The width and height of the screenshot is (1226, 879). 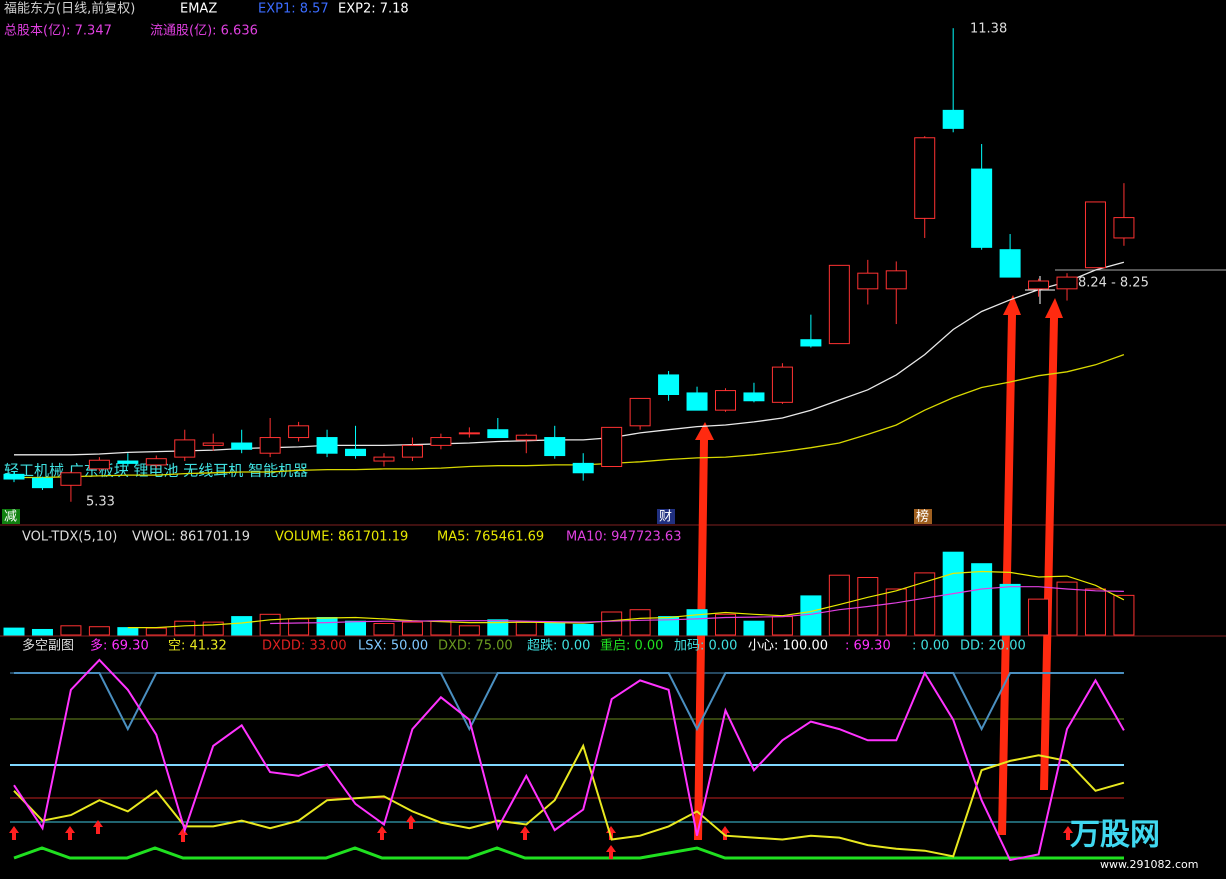 I want to click on marker: 减, so click(x=10, y=517).